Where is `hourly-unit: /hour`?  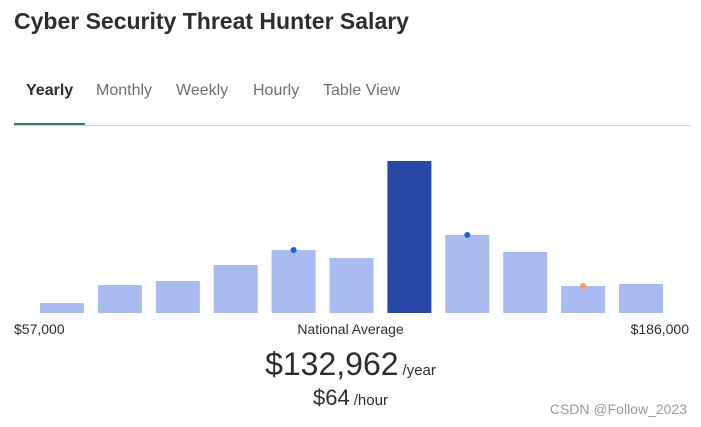 hourly-unit: /hour is located at coordinates (370, 400).